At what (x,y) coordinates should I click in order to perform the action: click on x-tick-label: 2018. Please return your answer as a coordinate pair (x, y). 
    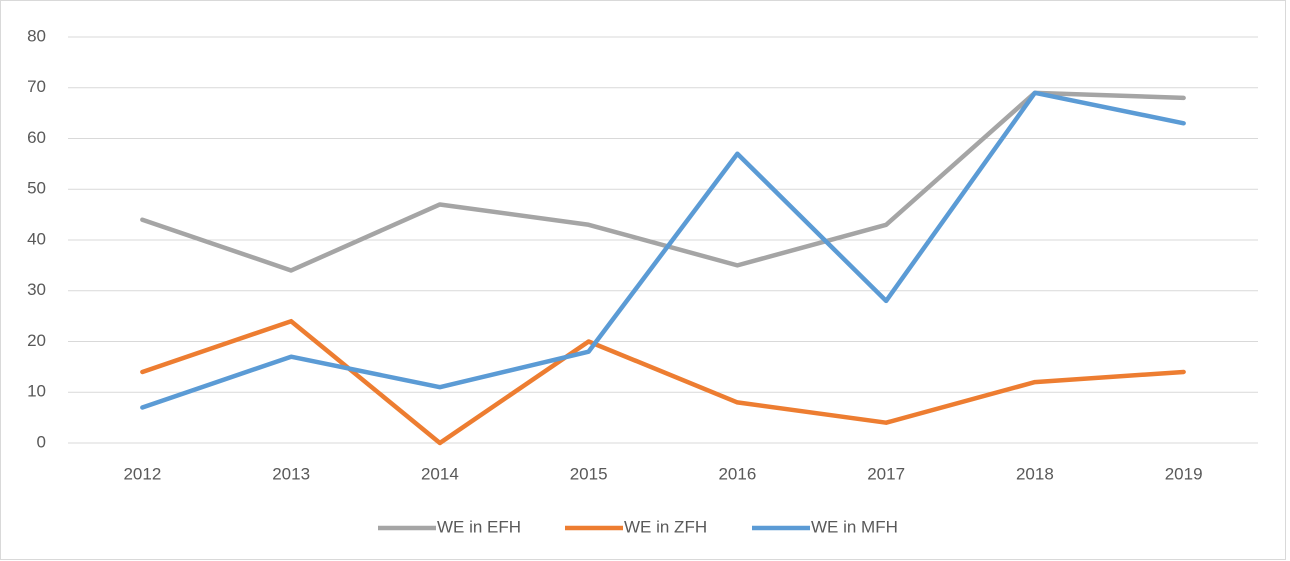
    Looking at the image, I should click on (1035, 473).